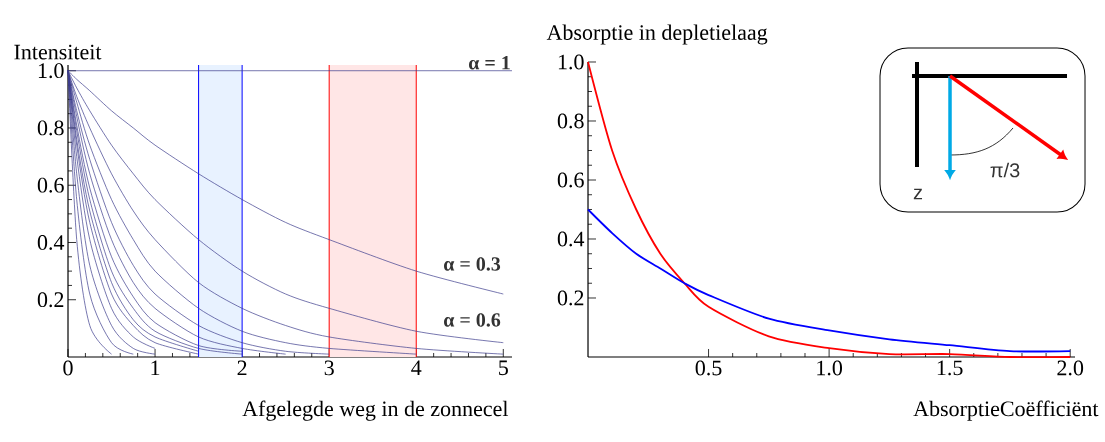 The width and height of the screenshot is (1105, 442). I want to click on x-tick-label: 1.0, so click(830, 368).